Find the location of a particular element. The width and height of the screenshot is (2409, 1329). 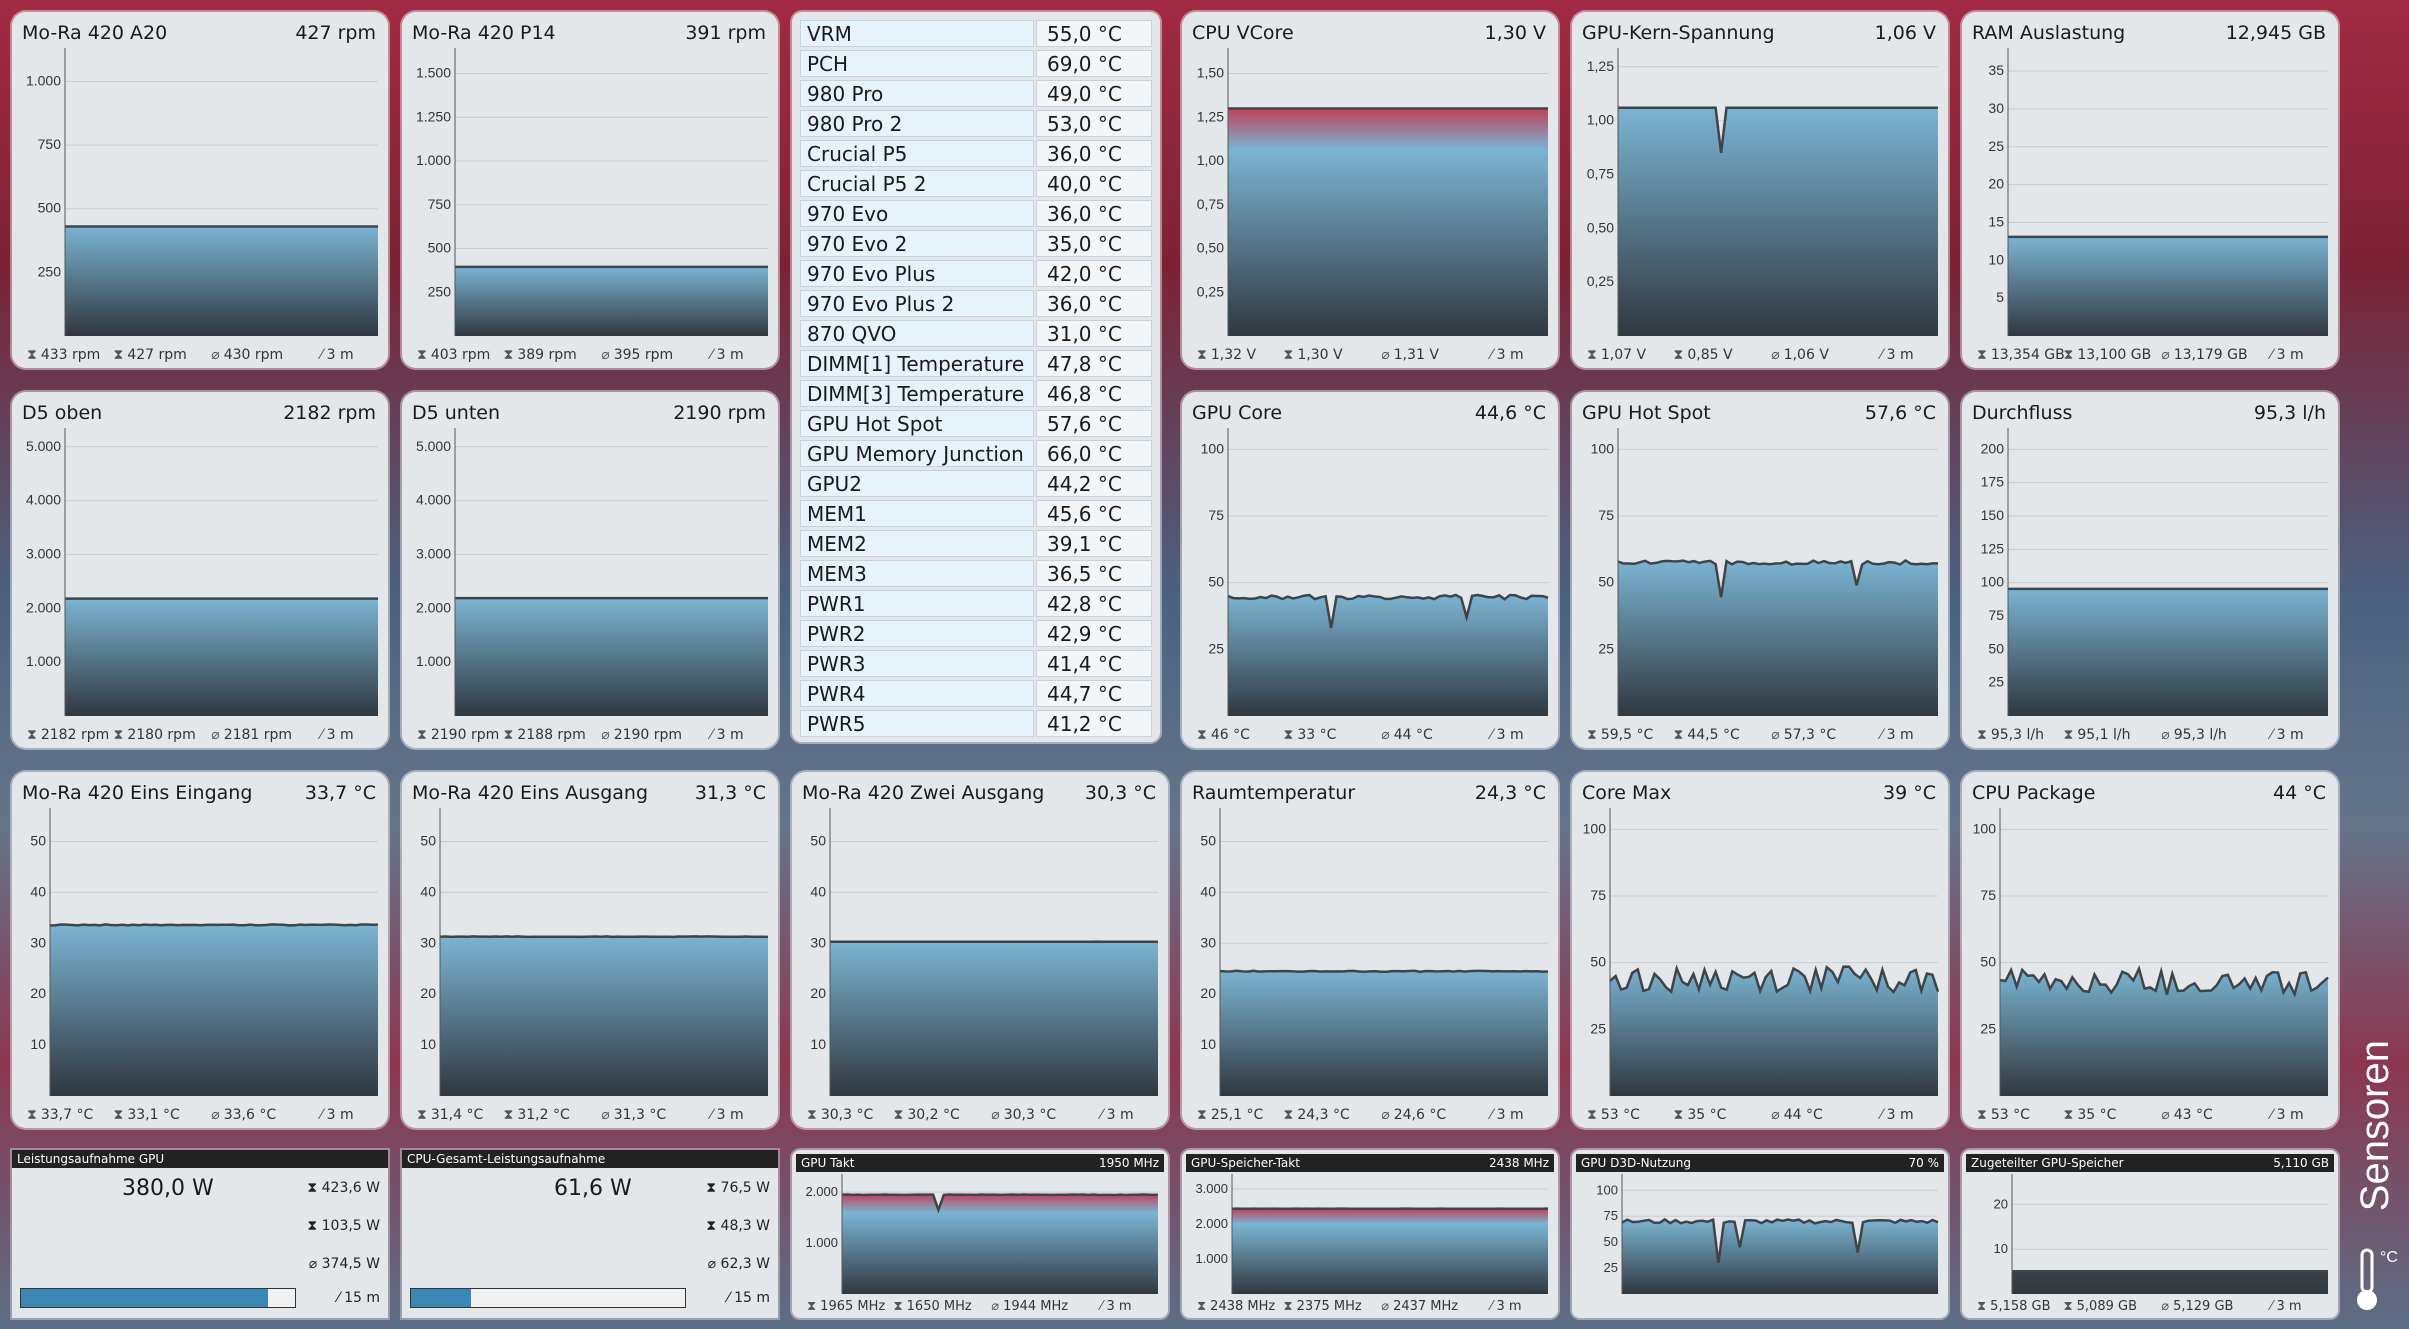

tile-value: 39 °C is located at coordinates (1909, 793).